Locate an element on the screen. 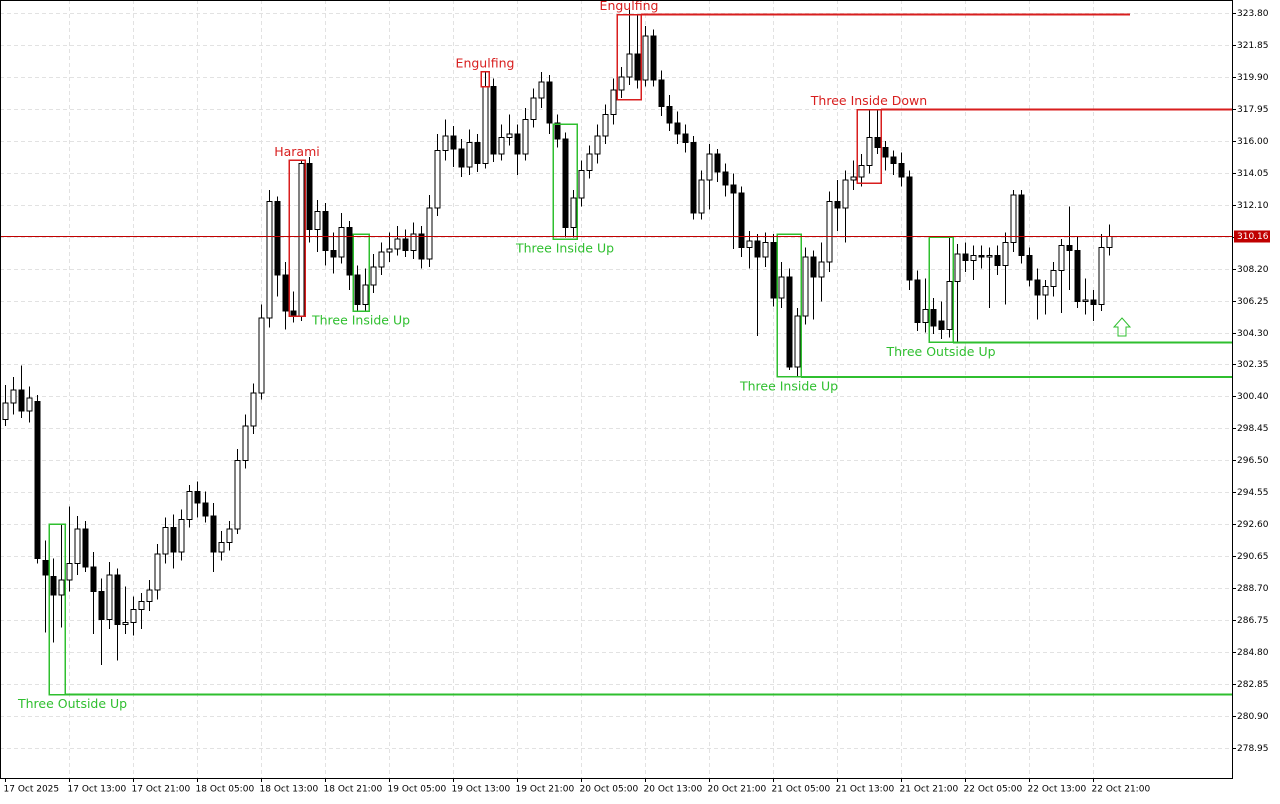  x-tick-label: 17 Oct 2025 is located at coordinates (32, 790).